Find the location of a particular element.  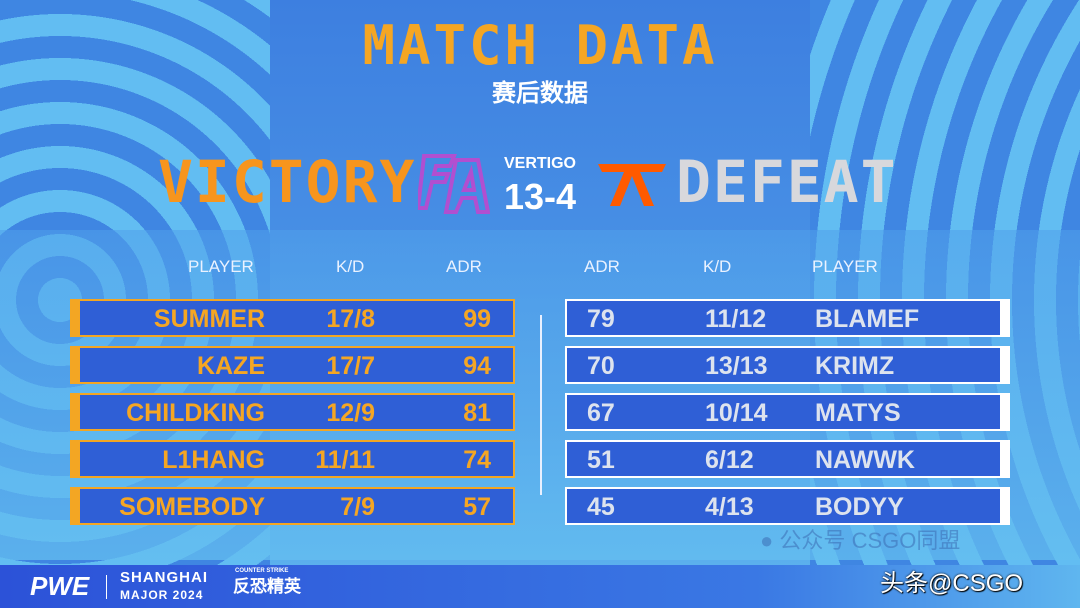

player-adr: 74 is located at coordinates (477, 460).